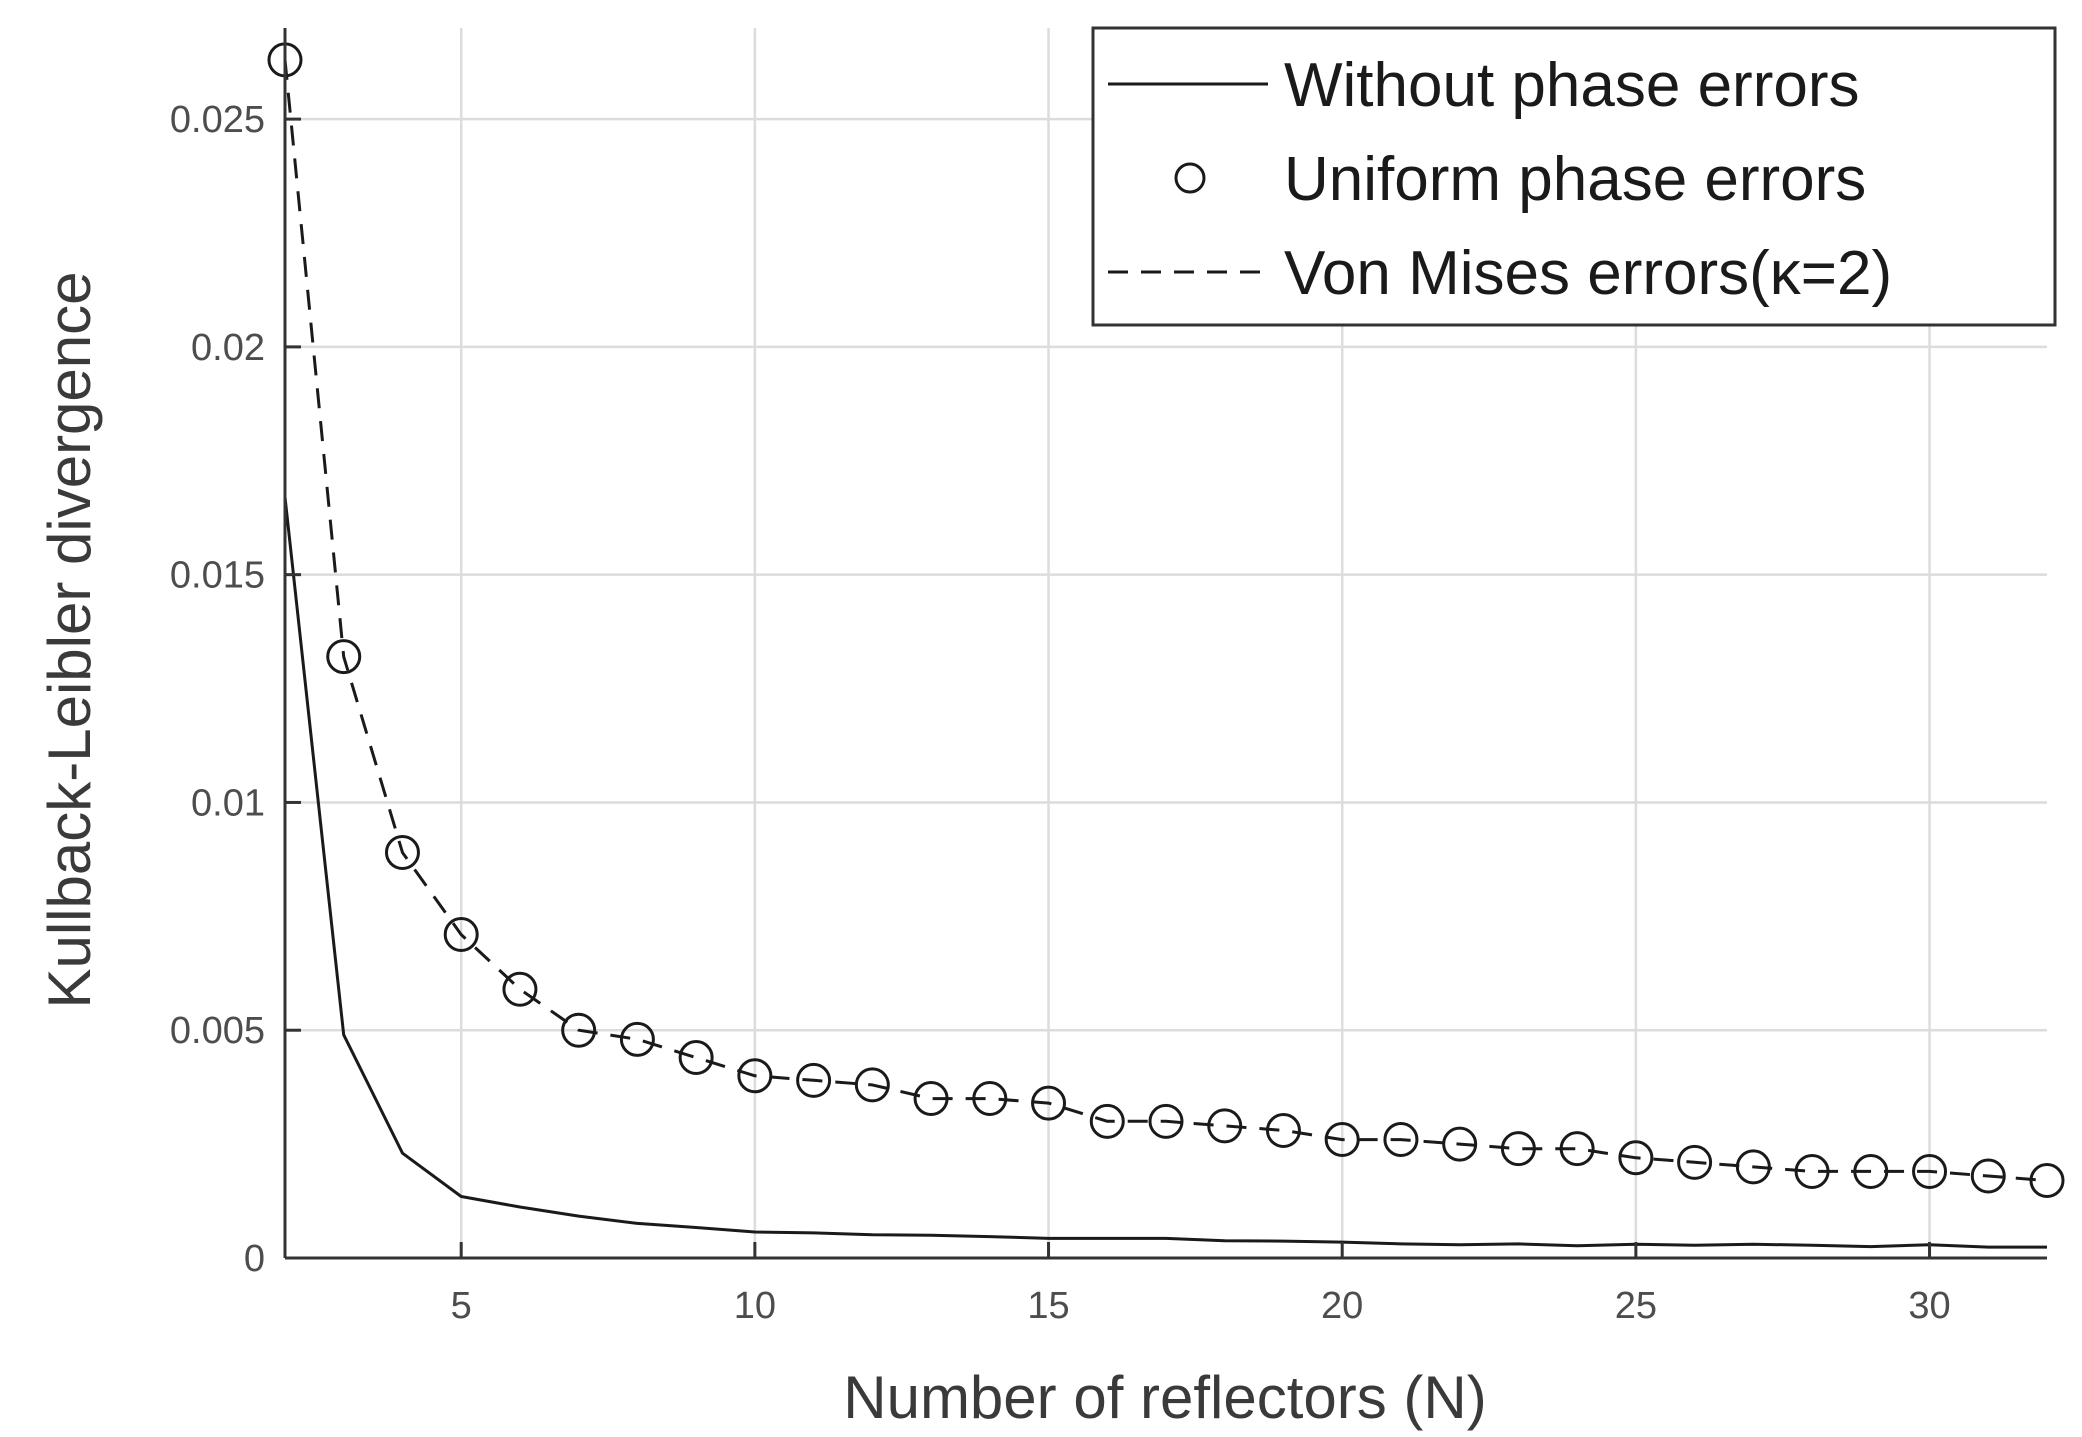 The height and width of the screenshot is (1437, 2082). What do you see at coordinates (344, 657) in the screenshot?
I see `marker-uniform-phase-errors-n3` at bounding box center [344, 657].